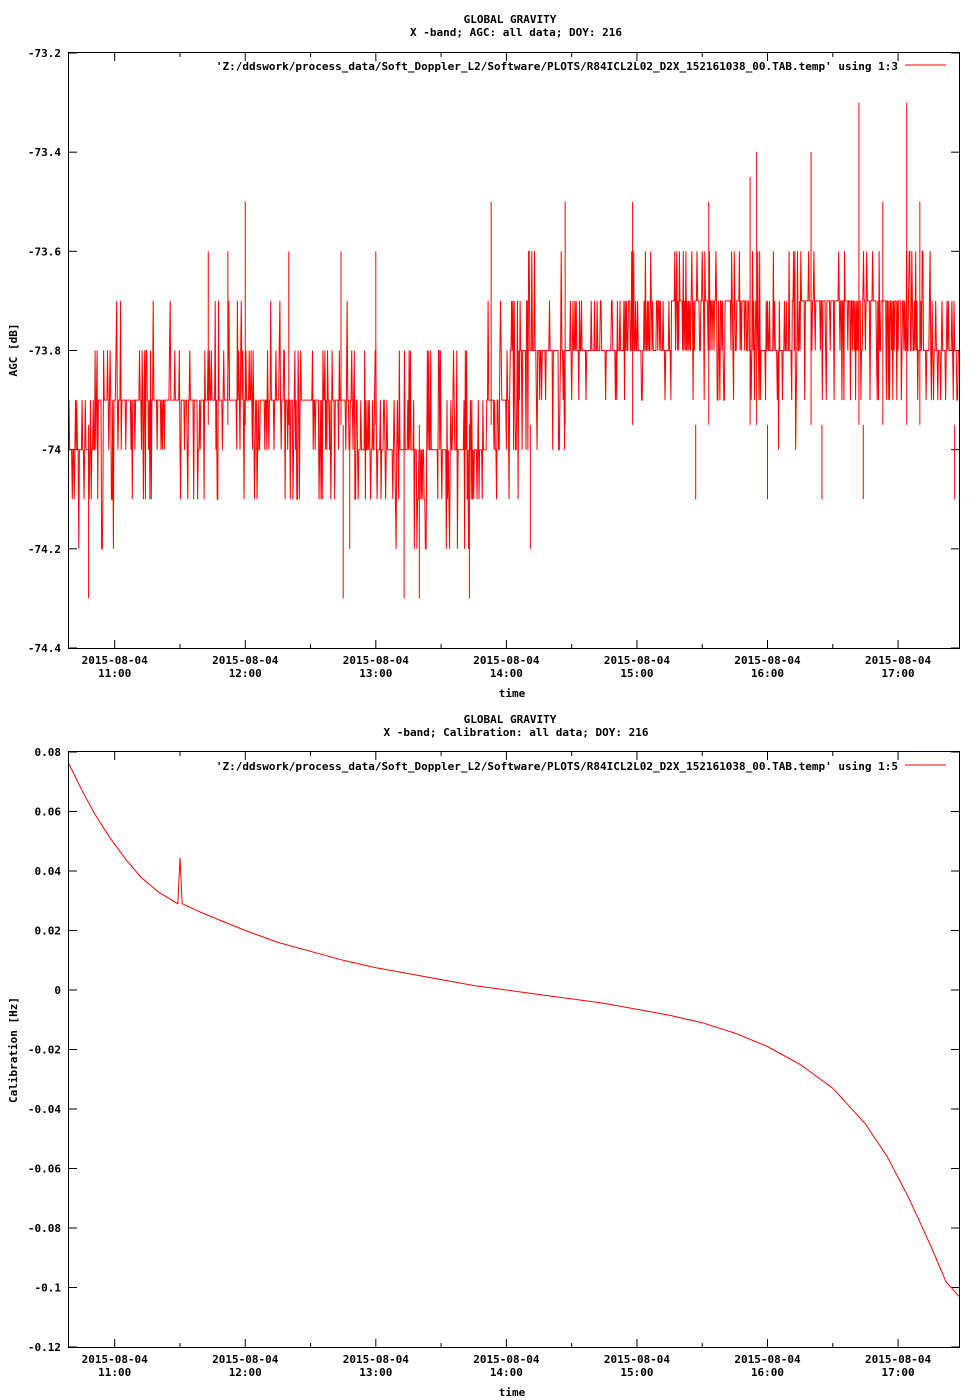 The image size is (980, 1400). What do you see at coordinates (57, 990) in the screenshot?
I see `y-tick-label: 0` at bounding box center [57, 990].